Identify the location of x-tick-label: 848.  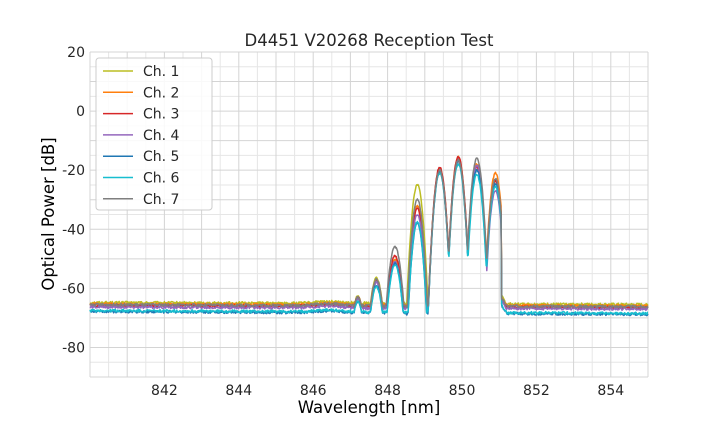
(387, 391).